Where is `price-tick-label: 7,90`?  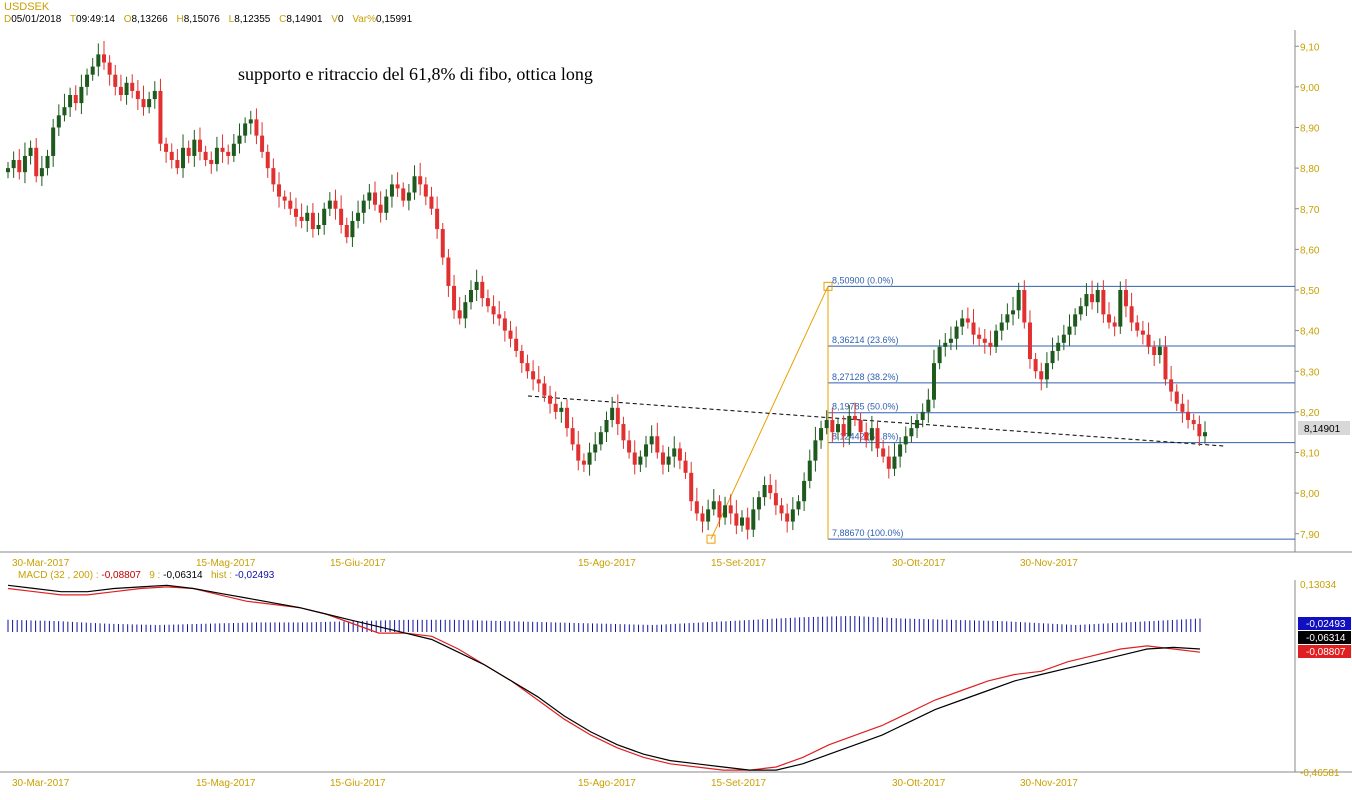 price-tick-label: 7,90 is located at coordinates (1310, 535).